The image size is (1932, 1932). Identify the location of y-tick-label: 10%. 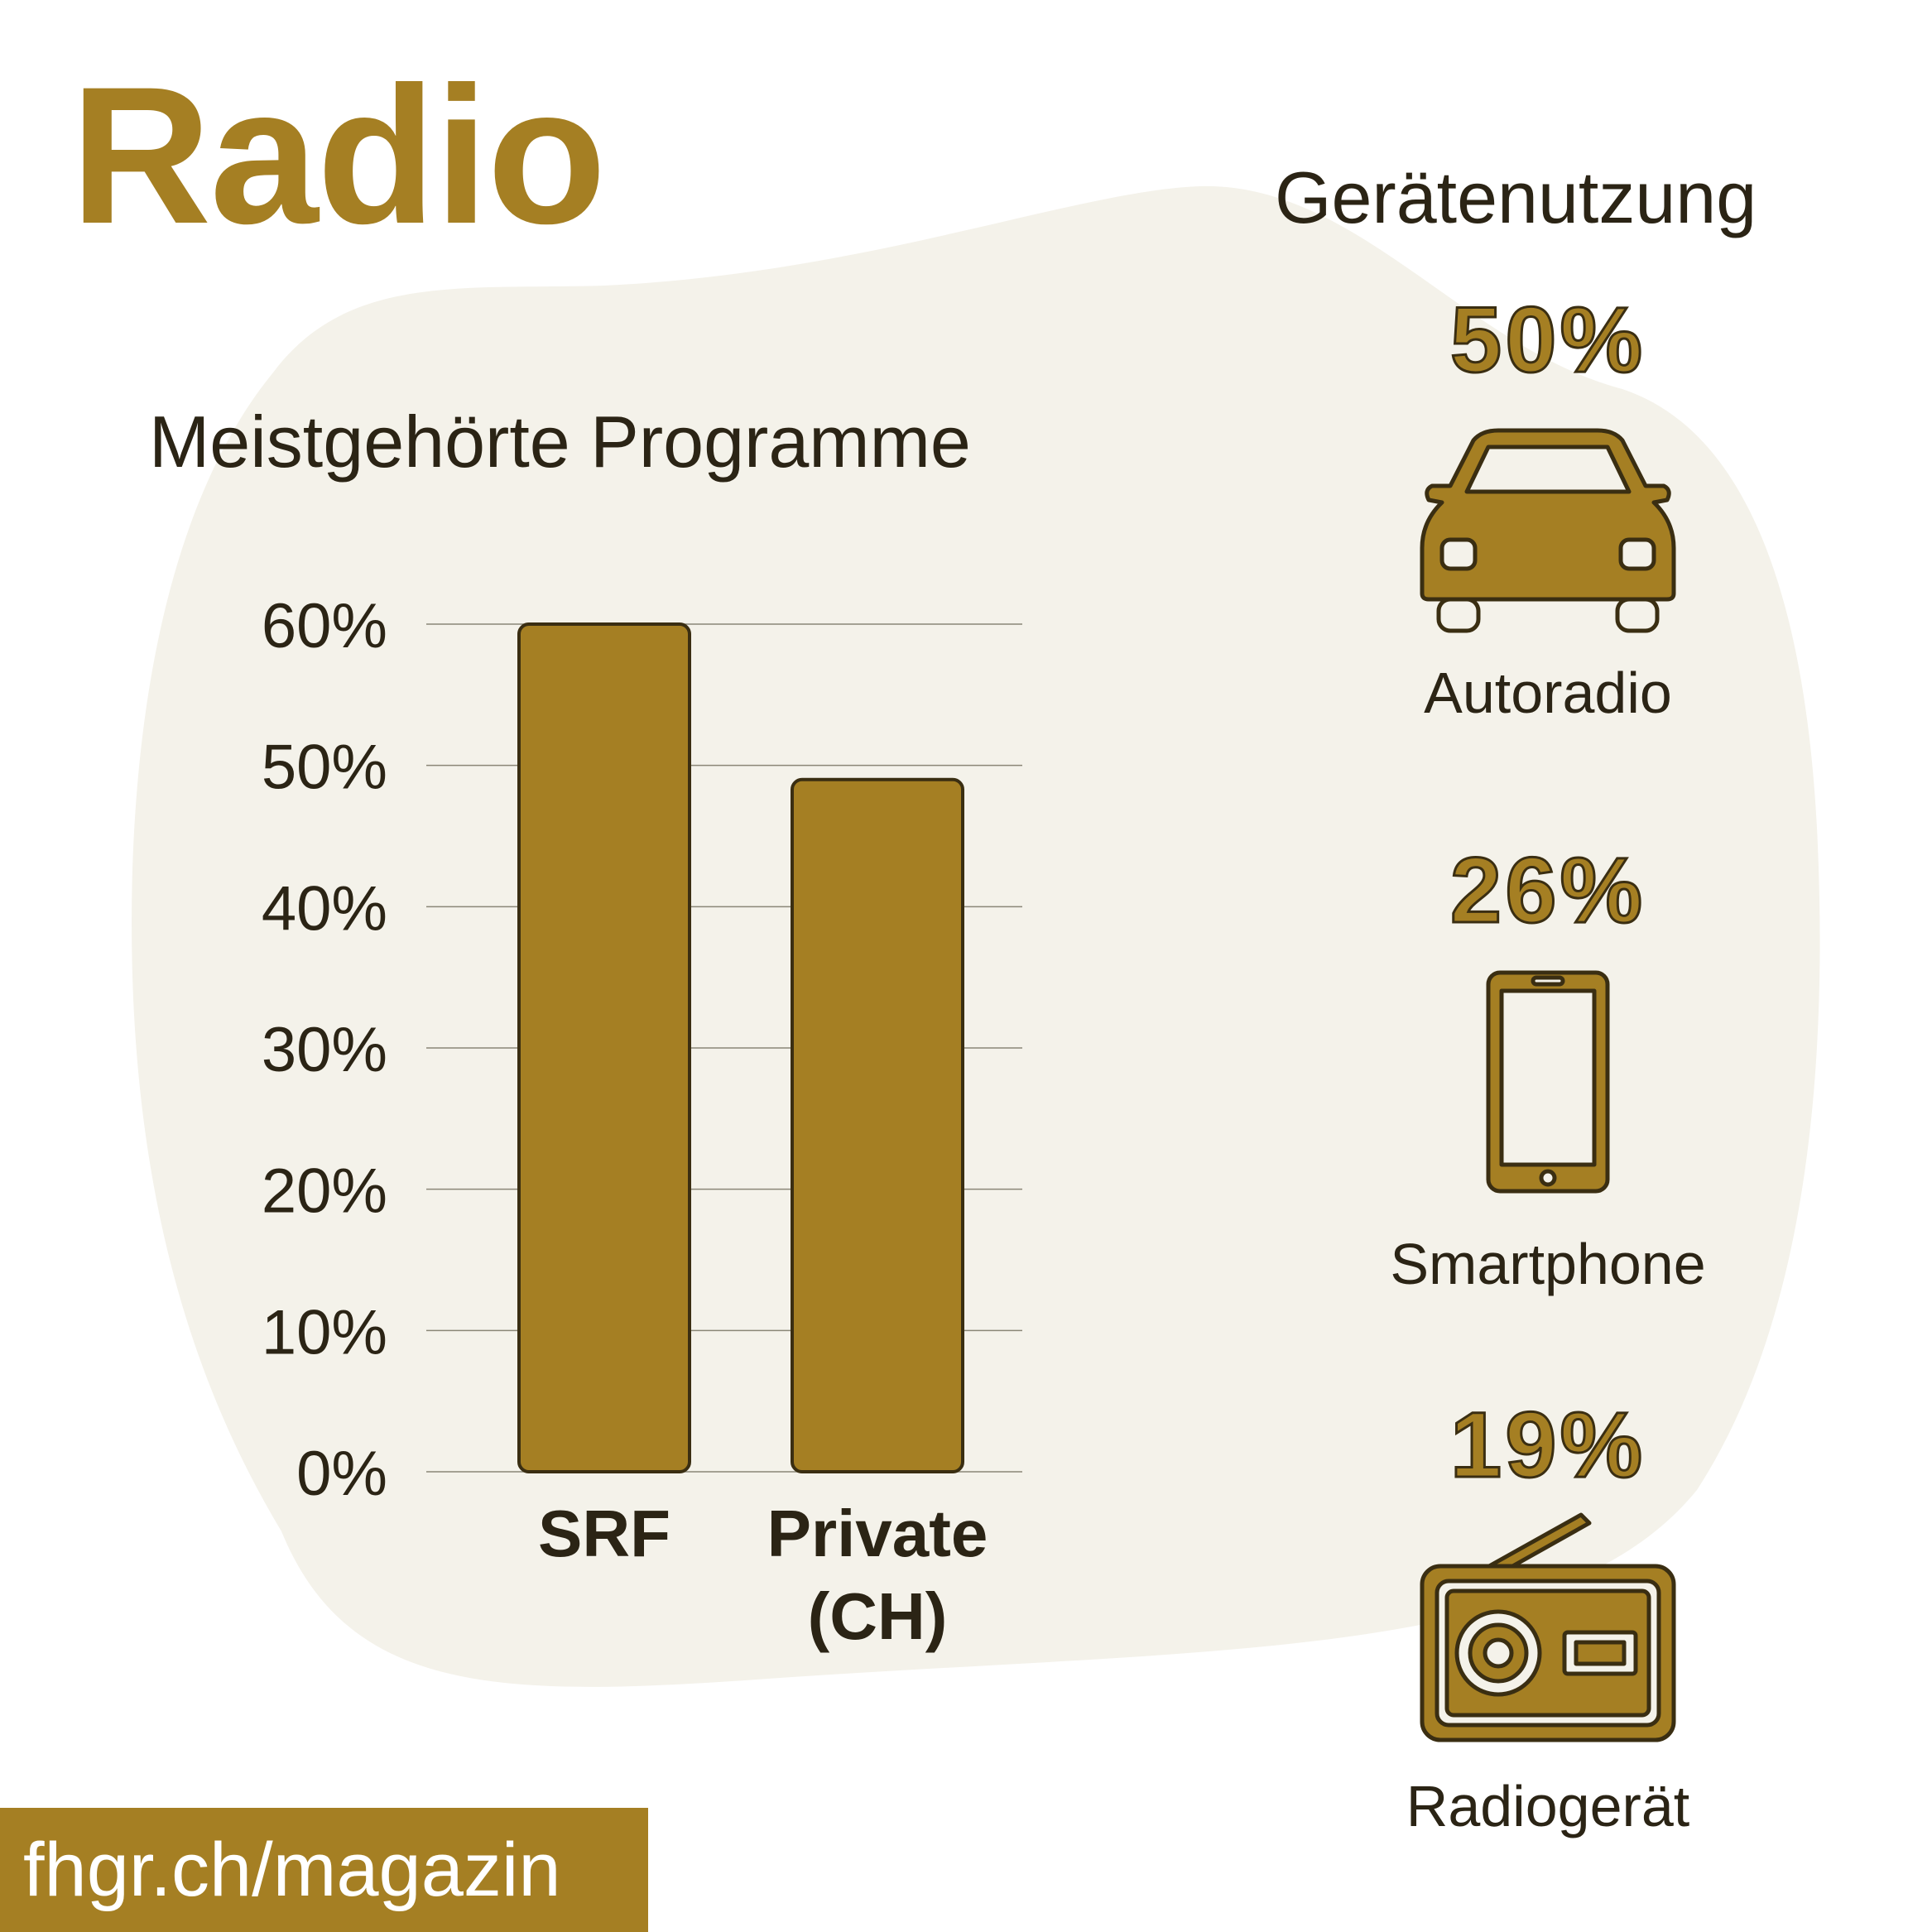
(324, 1332).